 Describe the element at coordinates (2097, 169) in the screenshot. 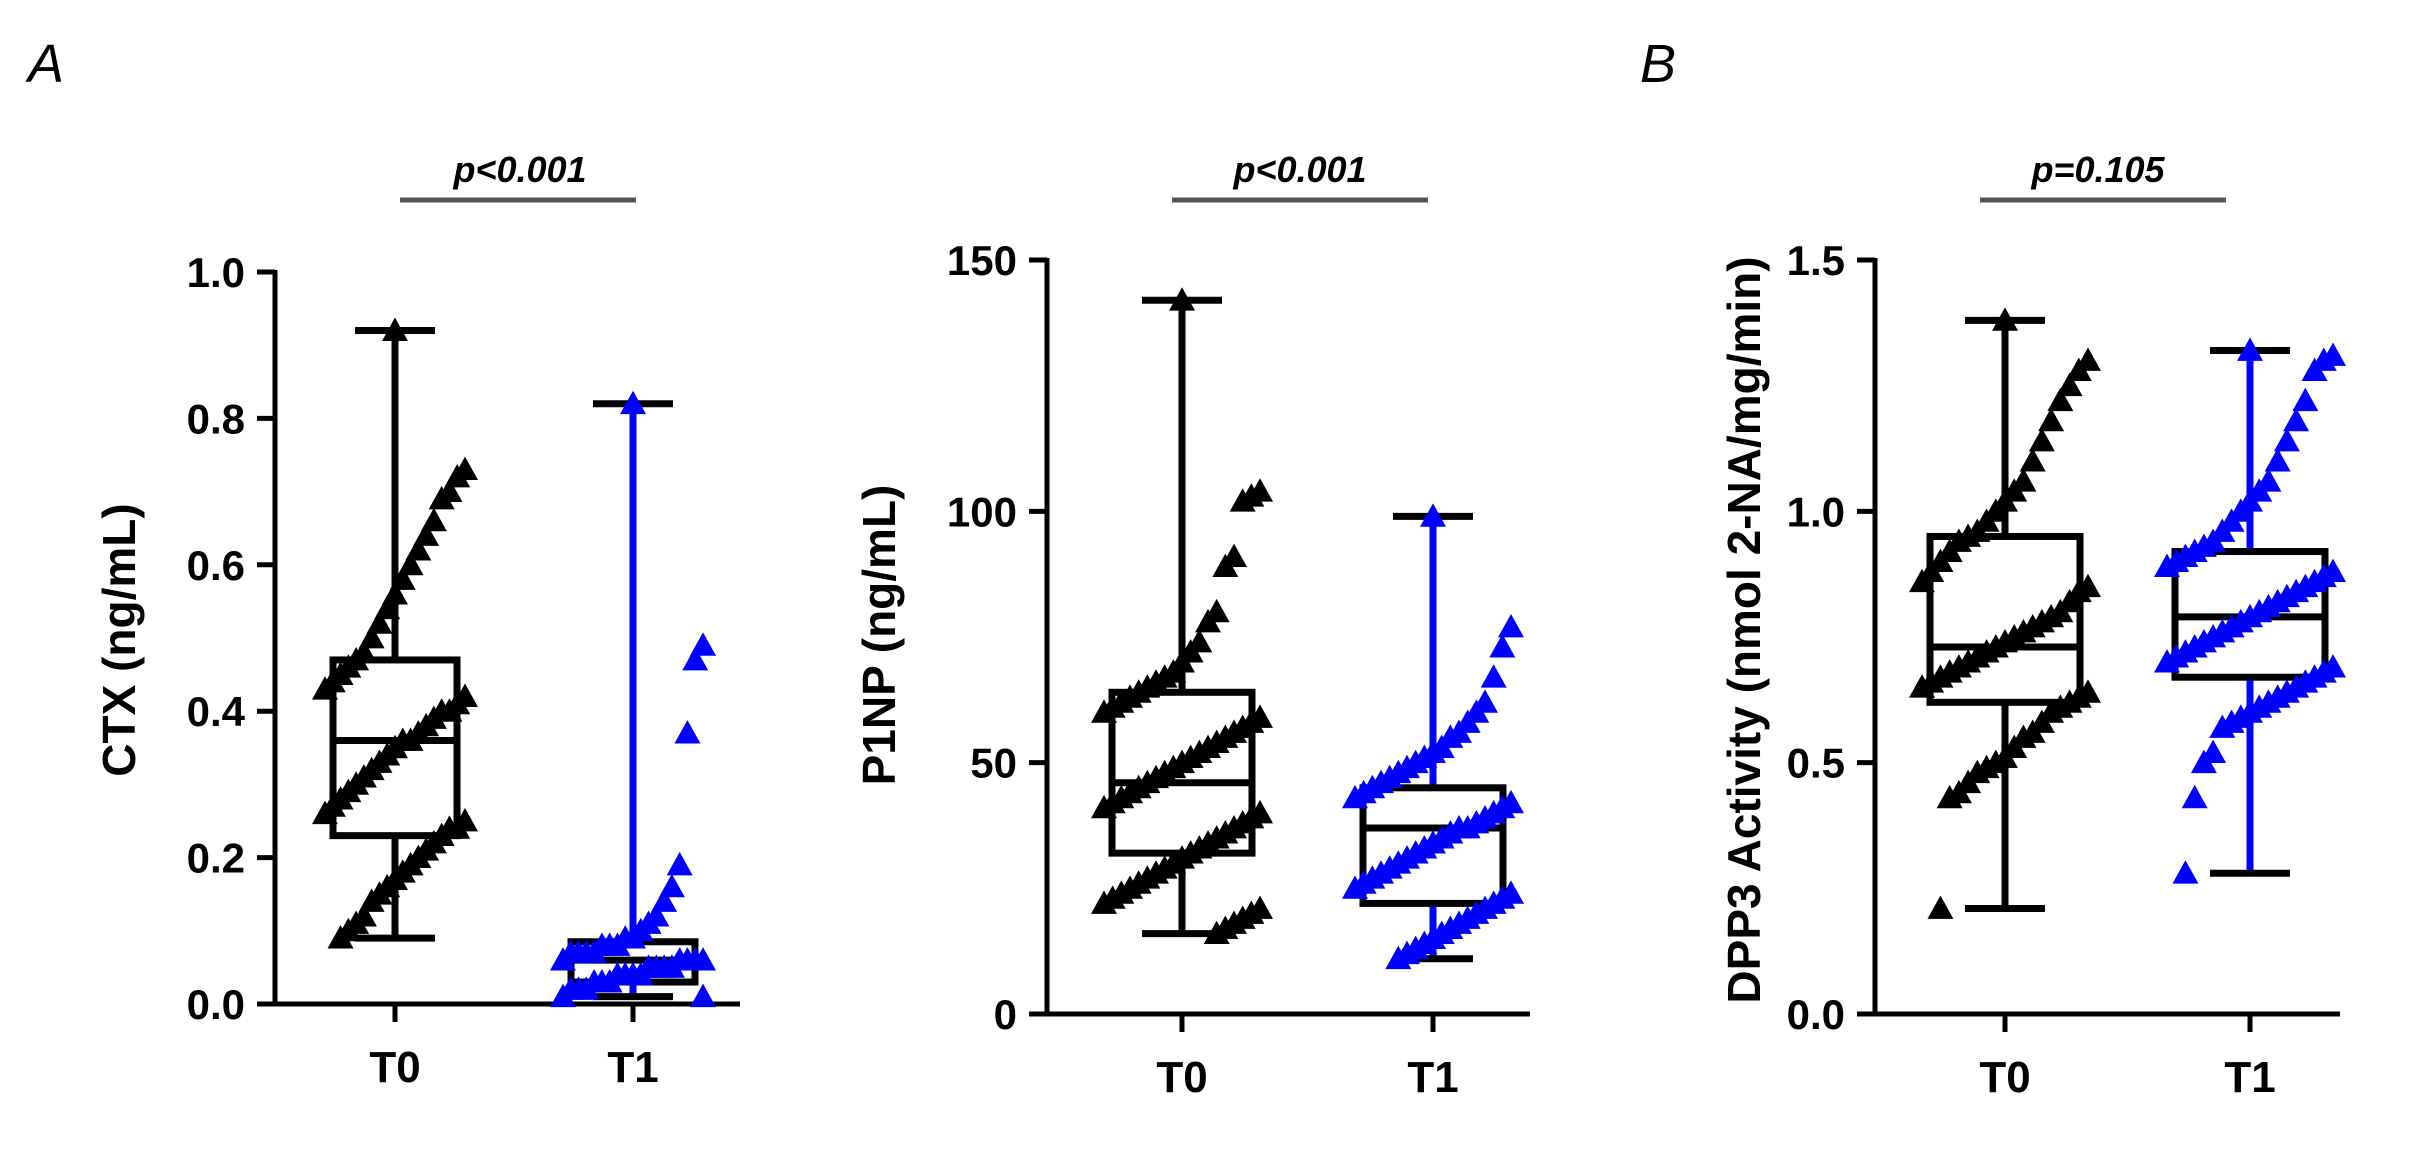

I see `p-value-label-dpp3: p=0.105` at that location.